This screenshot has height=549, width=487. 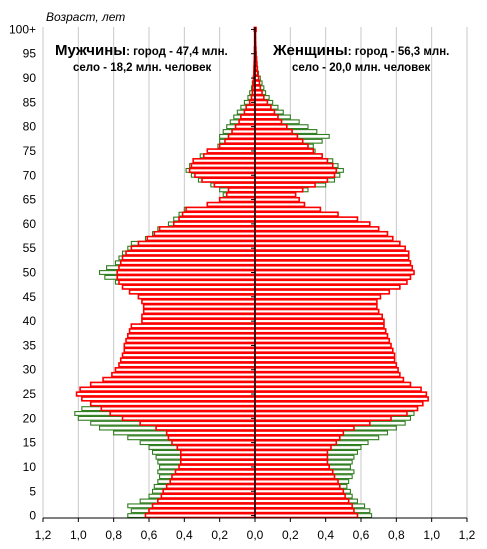 I want to click on y-tick-label: 10, so click(x=30, y=467).